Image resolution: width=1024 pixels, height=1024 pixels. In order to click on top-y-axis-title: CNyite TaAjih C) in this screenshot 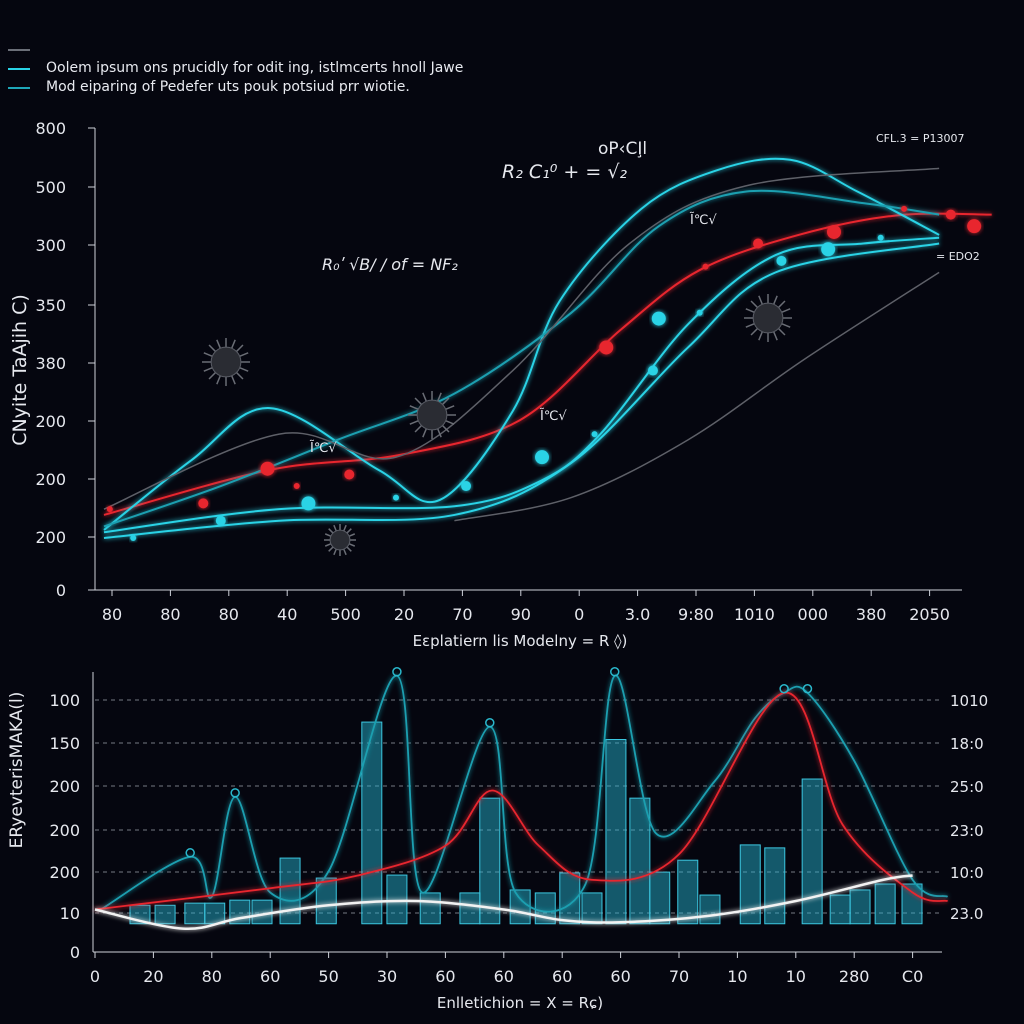, I will do `click(20, 370)`.